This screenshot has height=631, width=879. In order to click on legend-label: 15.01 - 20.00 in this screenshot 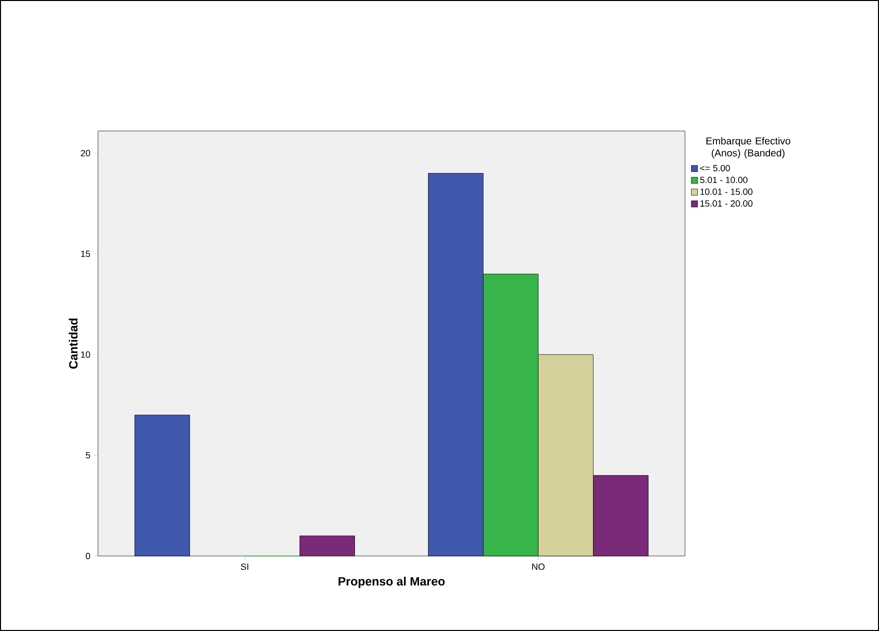, I will do `click(726, 203)`.